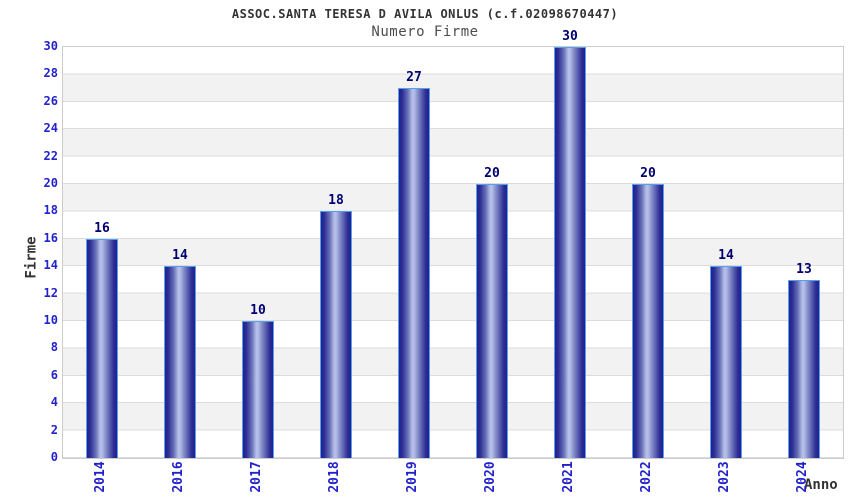  Describe the element at coordinates (37, 251) in the screenshot. I see `y-axis: 0 2 4 6 8 10 12 14 16 18 20 22 24 26 28 30` at that location.